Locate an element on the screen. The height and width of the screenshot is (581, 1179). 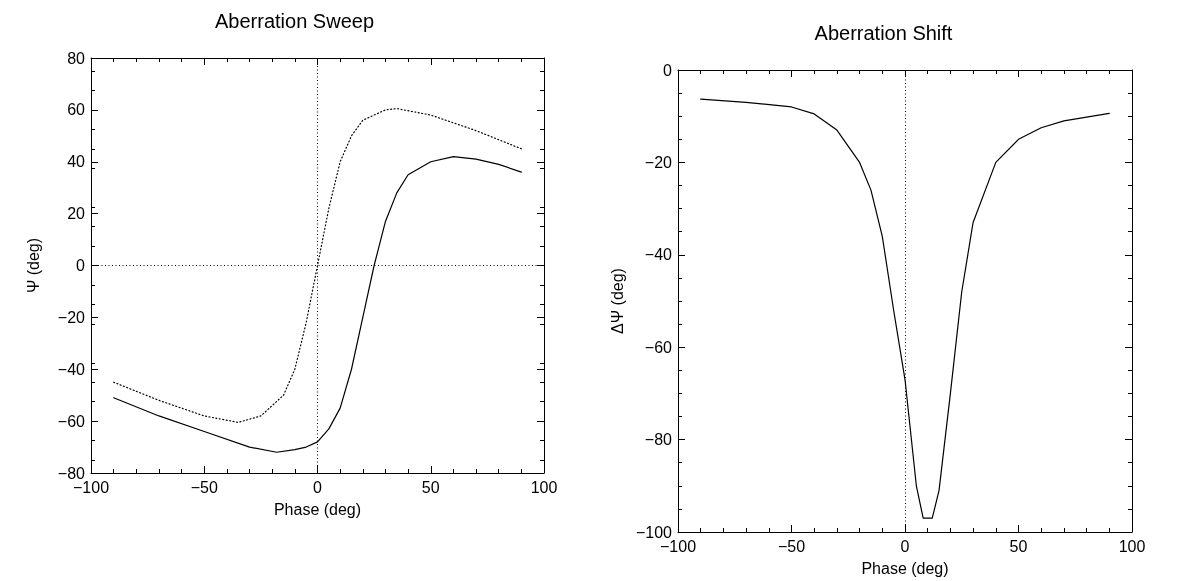
y-tick-label: 40 is located at coordinates (76, 162).